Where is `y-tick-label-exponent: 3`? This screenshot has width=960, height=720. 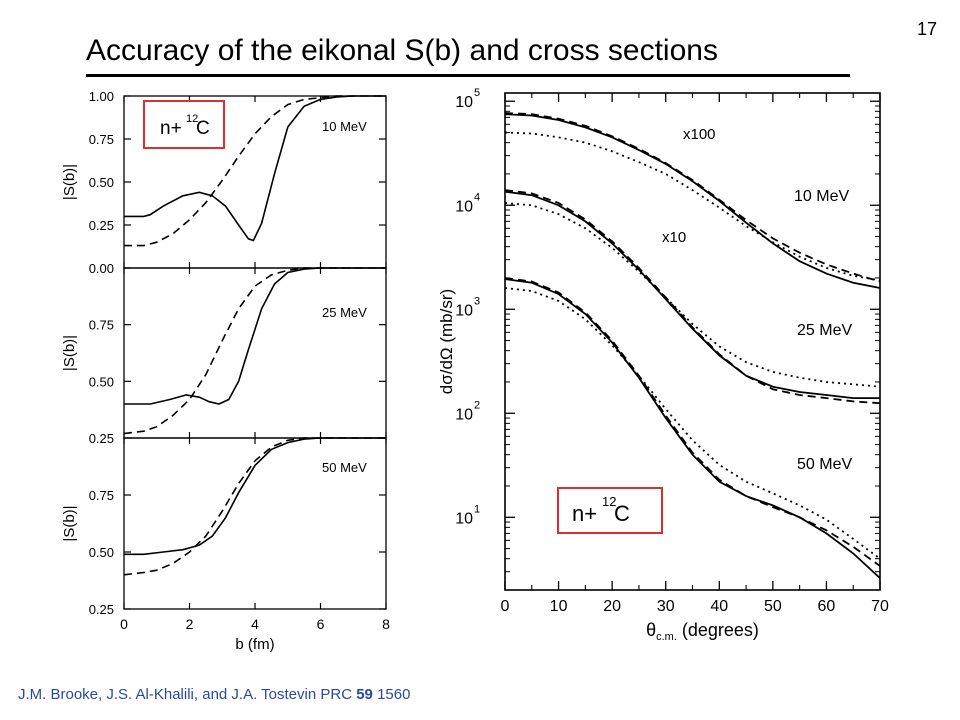
y-tick-label-exponent: 3 is located at coordinates (477, 301).